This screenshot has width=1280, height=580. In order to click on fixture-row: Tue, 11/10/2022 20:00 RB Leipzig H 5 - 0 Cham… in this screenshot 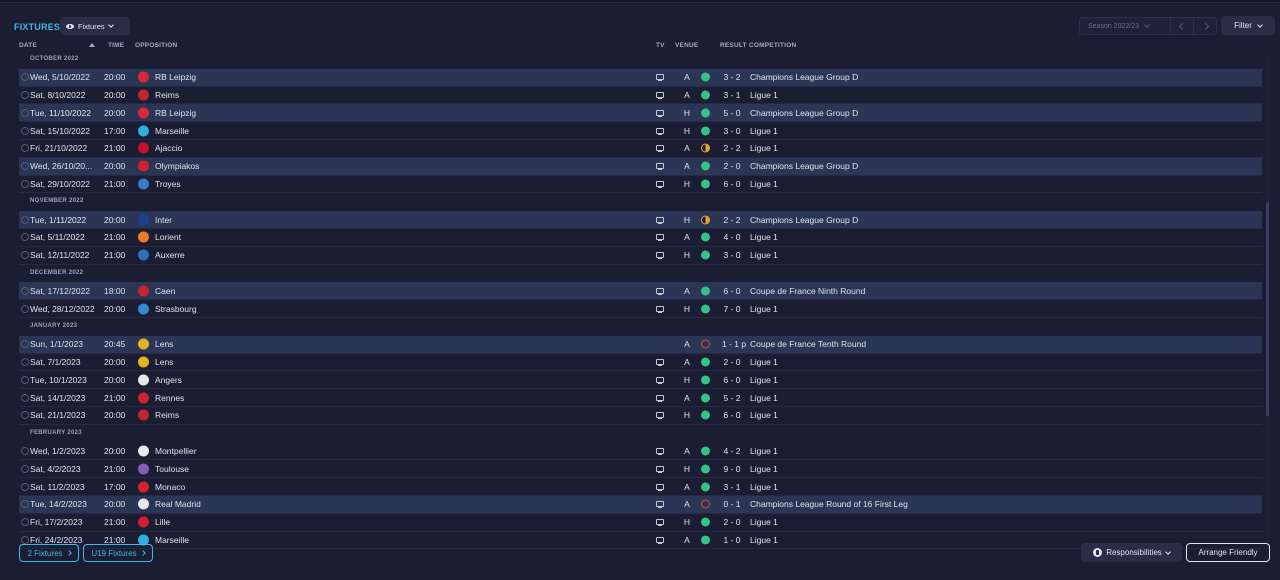, I will do `click(640, 113)`.